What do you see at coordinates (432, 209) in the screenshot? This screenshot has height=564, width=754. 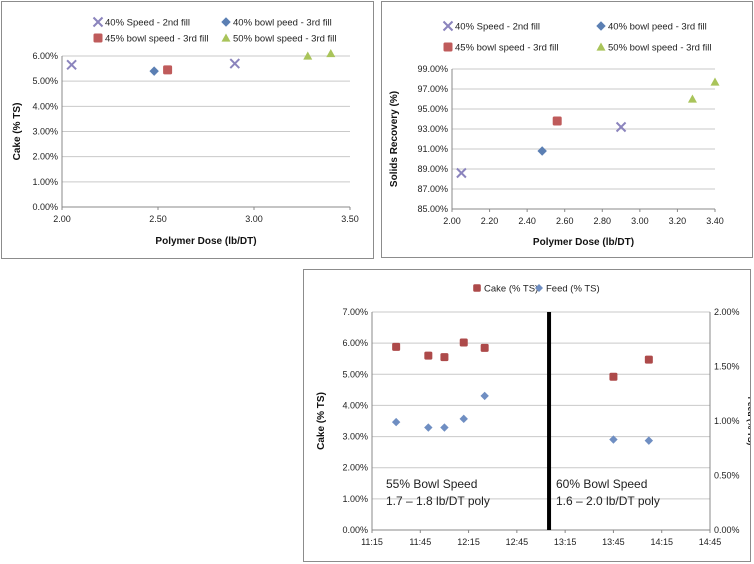 I see `y-tick-label: 85.00%` at bounding box center [432, 209].